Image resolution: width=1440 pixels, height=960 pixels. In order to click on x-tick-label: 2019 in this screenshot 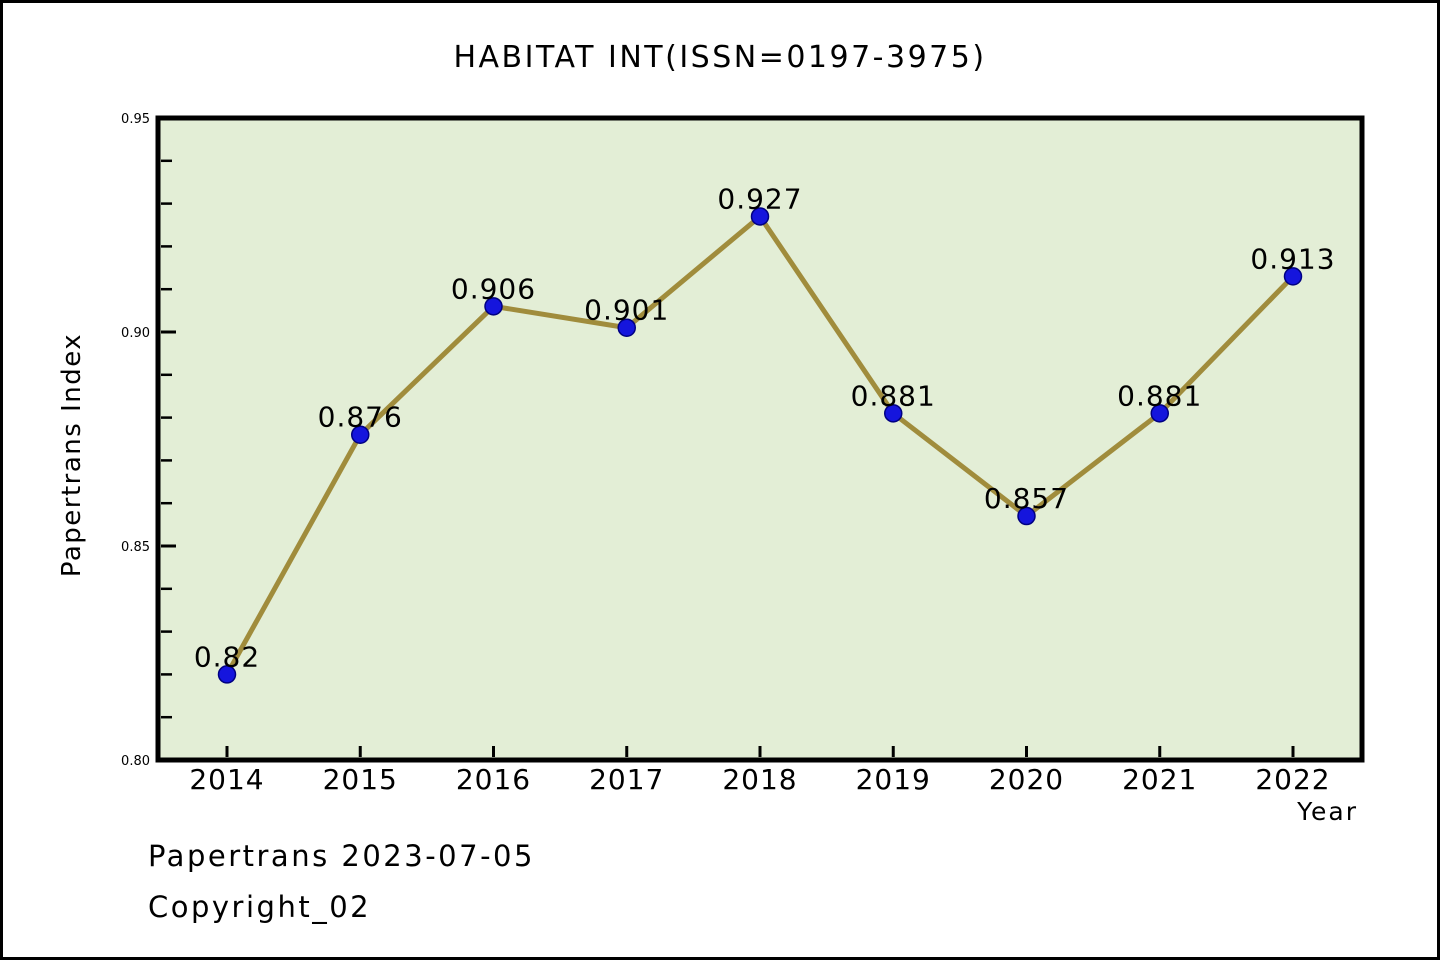, I will do `click(893, 779)`.